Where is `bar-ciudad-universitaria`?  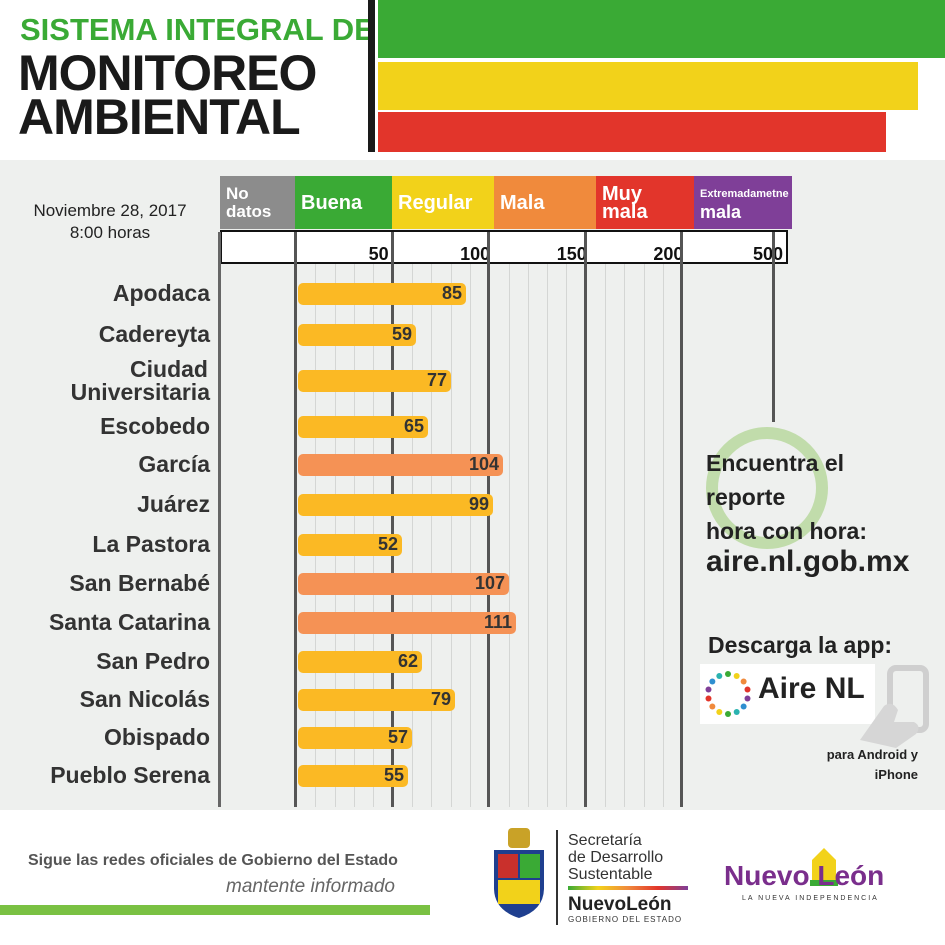 bar-ciudad-universitaria is located at coordinates (374, 381).